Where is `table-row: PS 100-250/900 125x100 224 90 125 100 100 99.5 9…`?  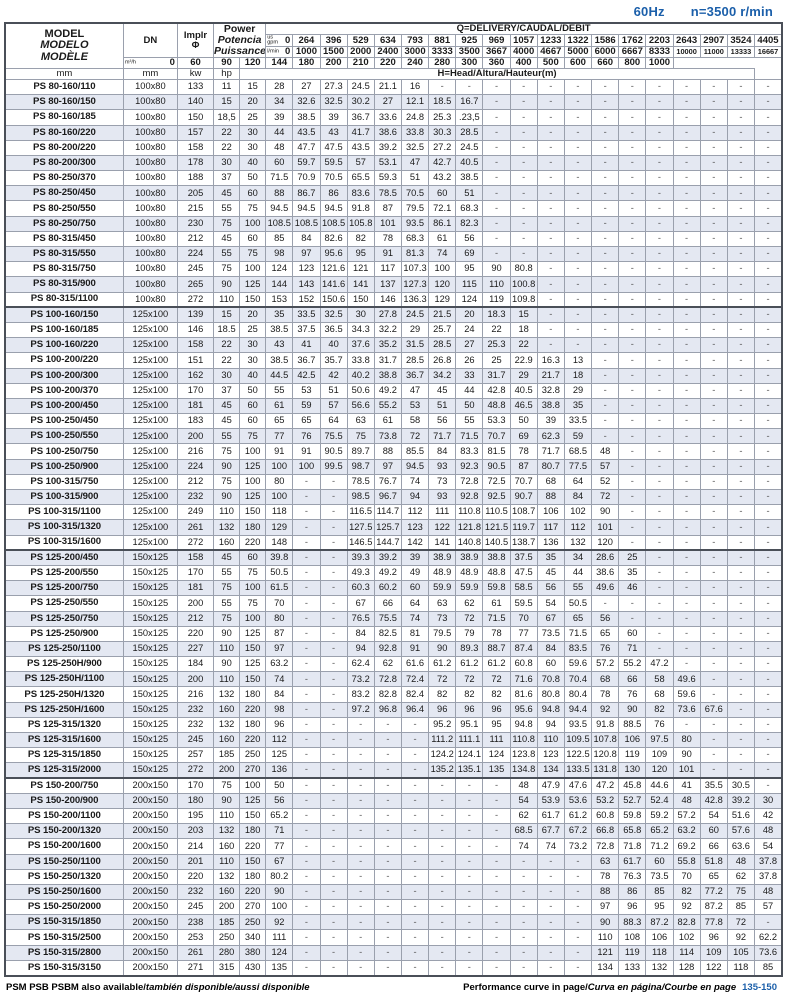 table-row: PS 100-250/900 125x100 224 90 125 100 100 99.5 9… is located at coordinates (393, 466).